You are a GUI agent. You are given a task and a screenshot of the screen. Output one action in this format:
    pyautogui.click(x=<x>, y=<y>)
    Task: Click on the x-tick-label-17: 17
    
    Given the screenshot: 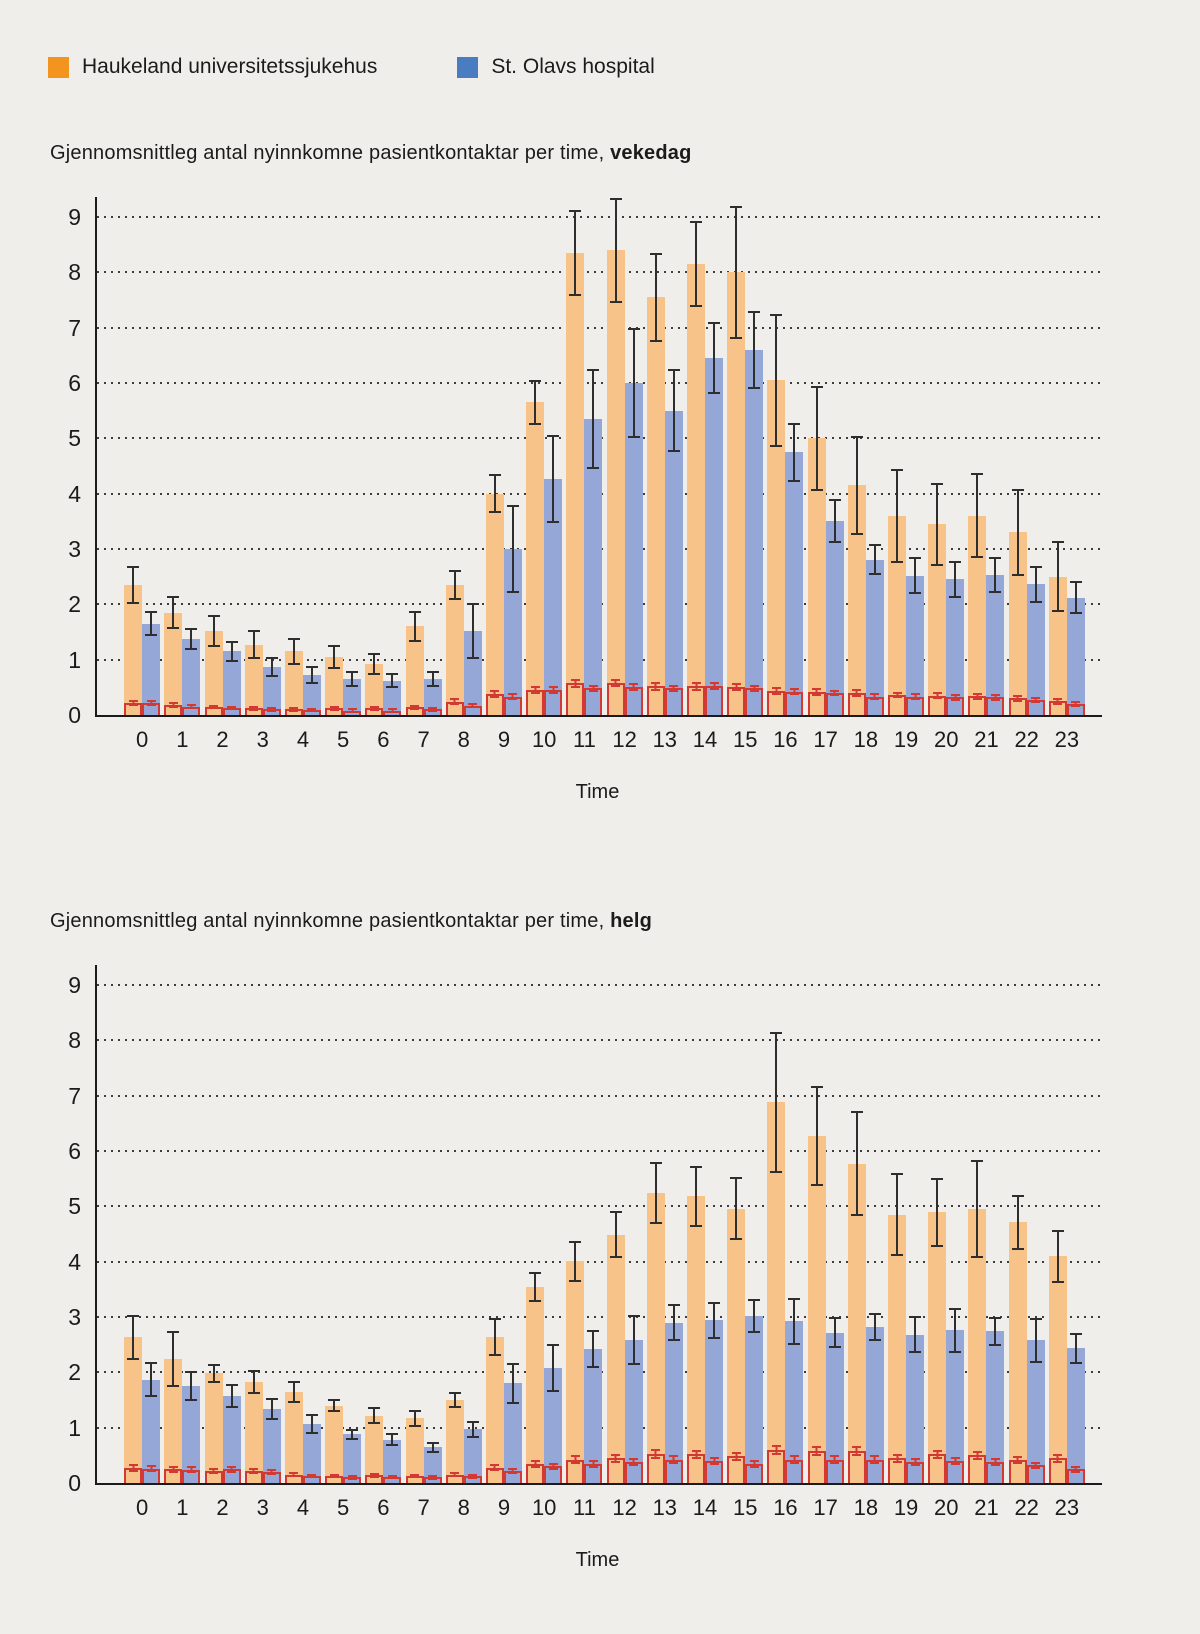 What is the action you would take?
    pyautogui.click(x=825, y=1507)
    